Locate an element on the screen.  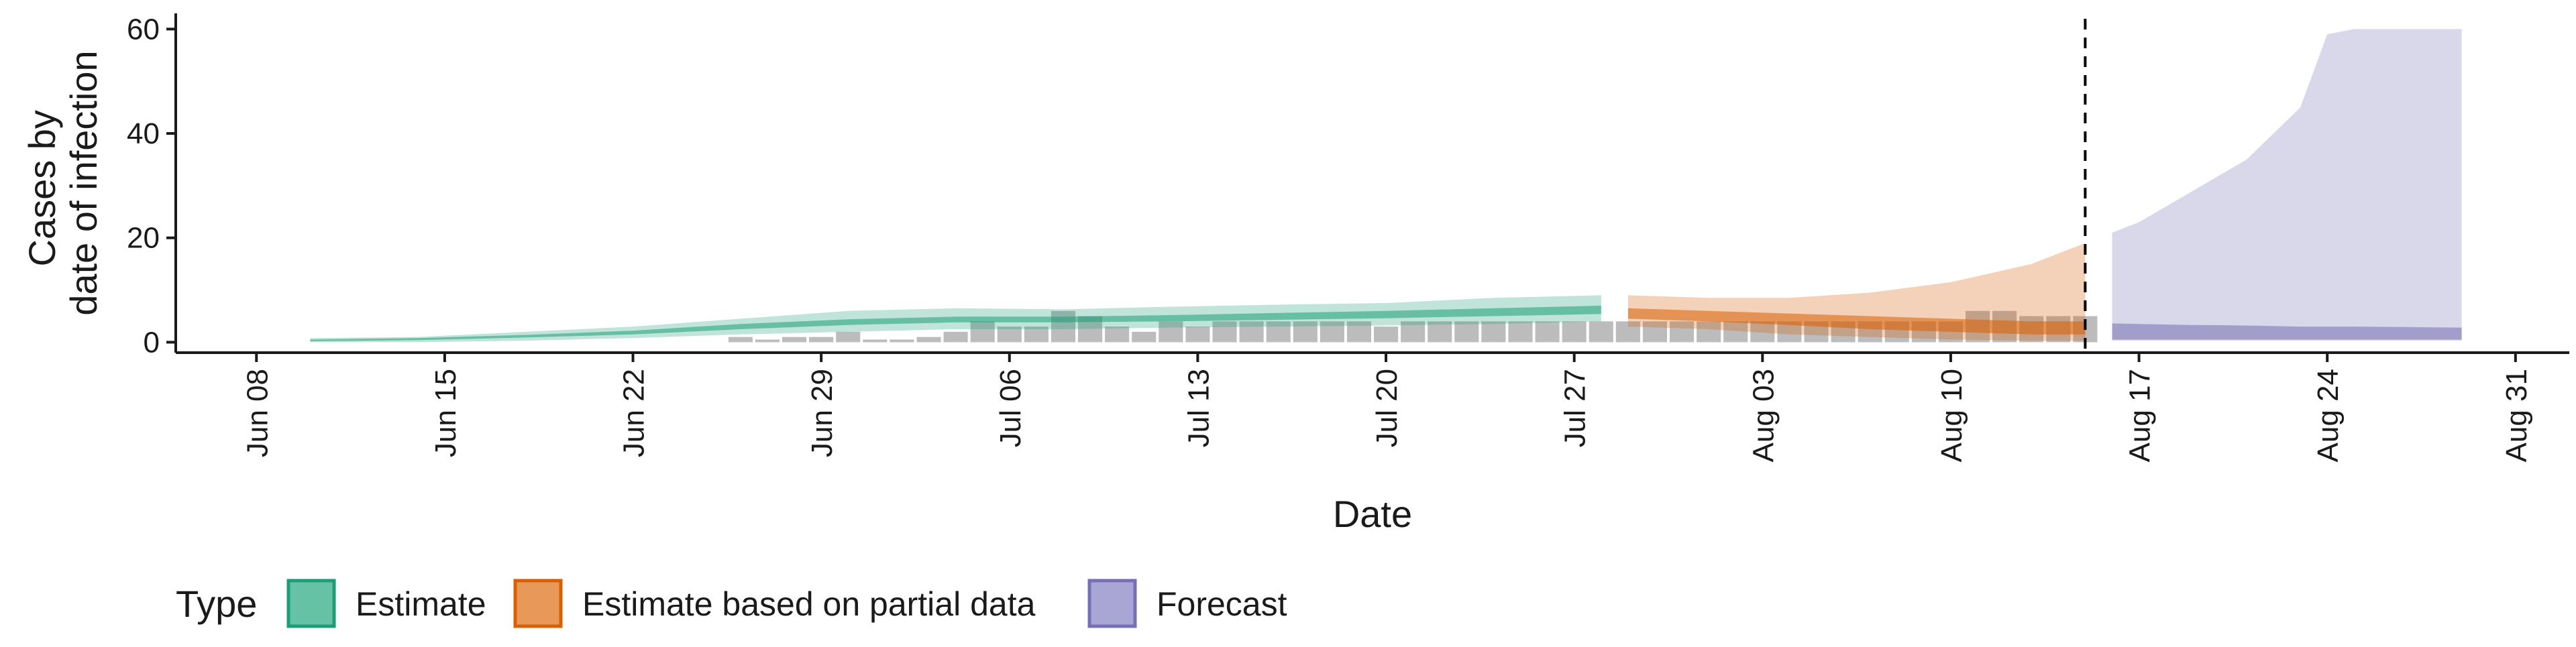
y-axis-title-line-2: date of infection is located at coordinates (83, 182).